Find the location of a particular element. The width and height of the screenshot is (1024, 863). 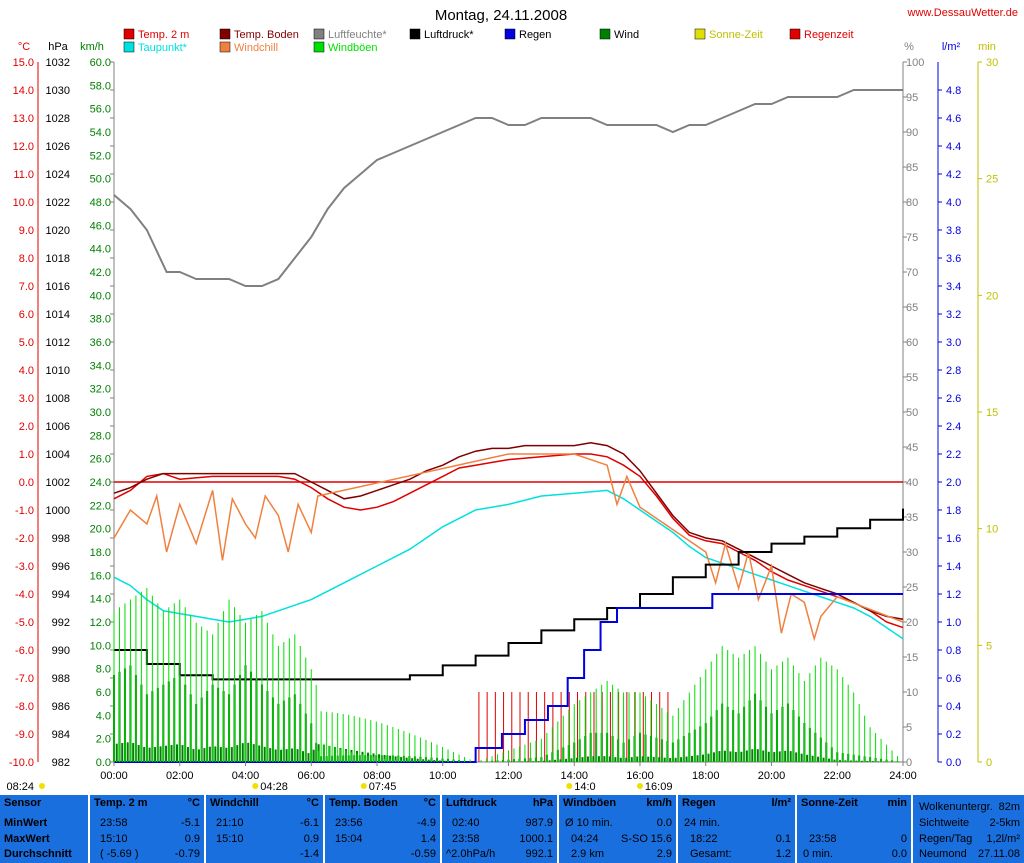

legend-label-9: Sonne-Zeit is located at coordinates (736, 35).